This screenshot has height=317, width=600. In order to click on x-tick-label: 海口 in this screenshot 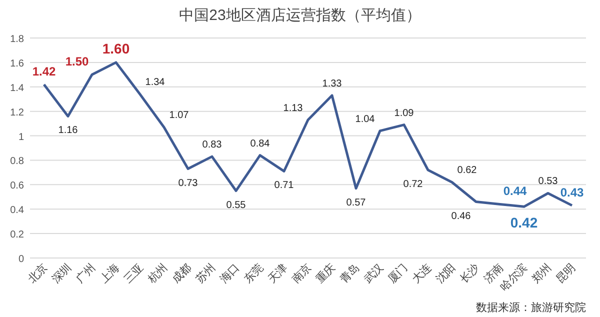, I will do `click(230, 274)`.